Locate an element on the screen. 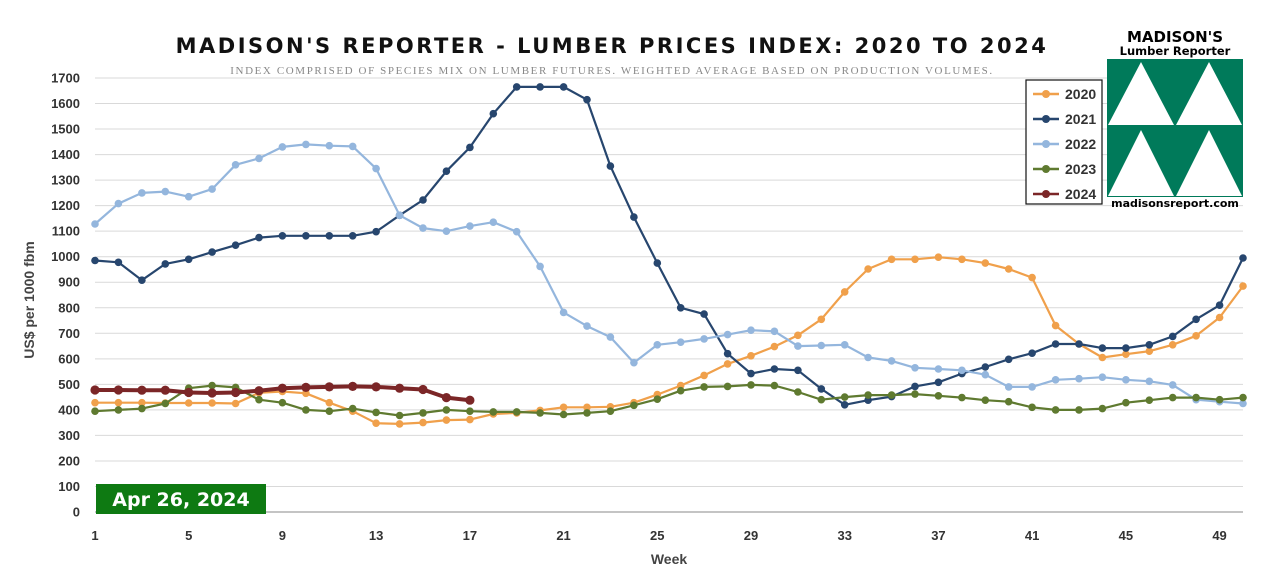 This screenshot has height=588, width=1265. series-2024 is located at coordinates (282, 393).